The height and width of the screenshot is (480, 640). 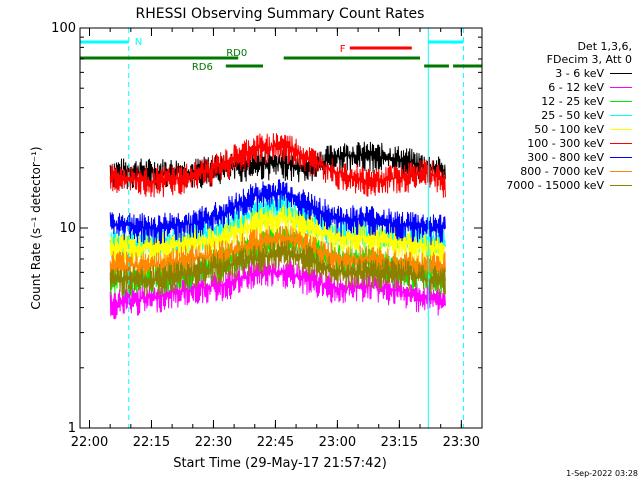 What do you see at coordinates (36, 227) in the screenshot?
I see `y-axis-label: Count Rate (s⁻¹ detector⁻¹)` at bounding box center [36, 227].